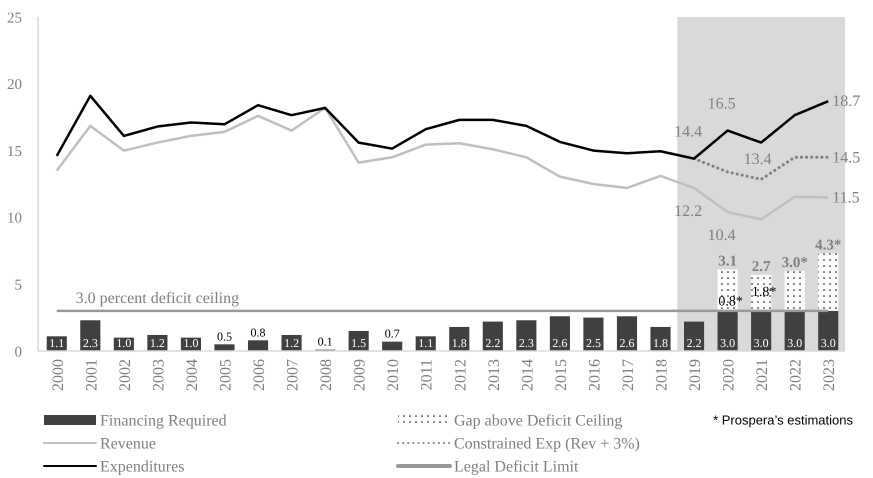 This screenshot has width=873, height=478. What do you see at coordinates (662, 375) in the screenshot?
I see `x-tick-label: 2018` at bounding box center [662, 375].